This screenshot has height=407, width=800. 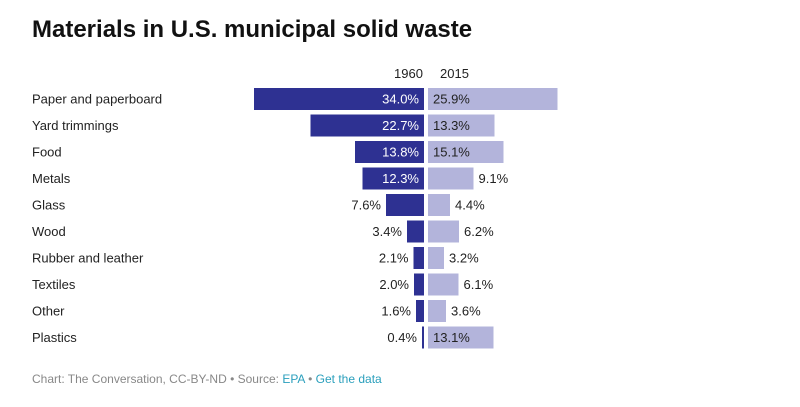 I want to click on value-label-1960-textiles: 2.0%, so click(x=394, y=284).